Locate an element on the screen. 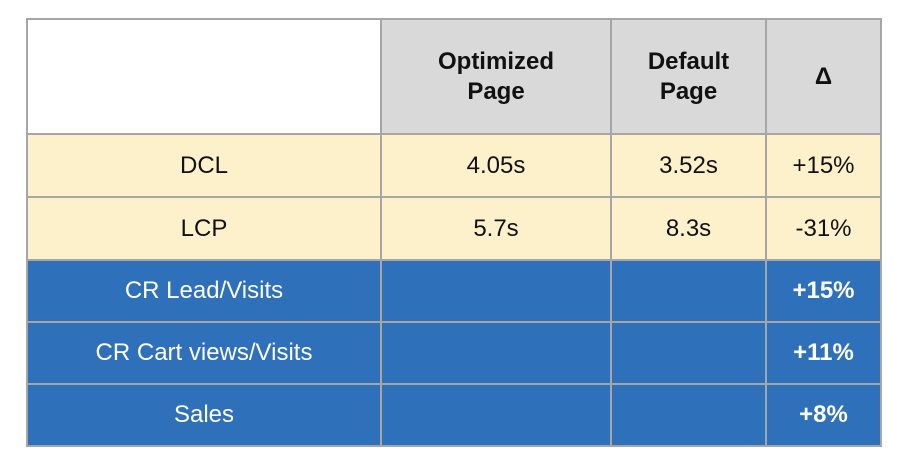 The width and height of the screenshot is (910, 470). row-label: CR Lead/Visits is located at coordinates (204, 291).